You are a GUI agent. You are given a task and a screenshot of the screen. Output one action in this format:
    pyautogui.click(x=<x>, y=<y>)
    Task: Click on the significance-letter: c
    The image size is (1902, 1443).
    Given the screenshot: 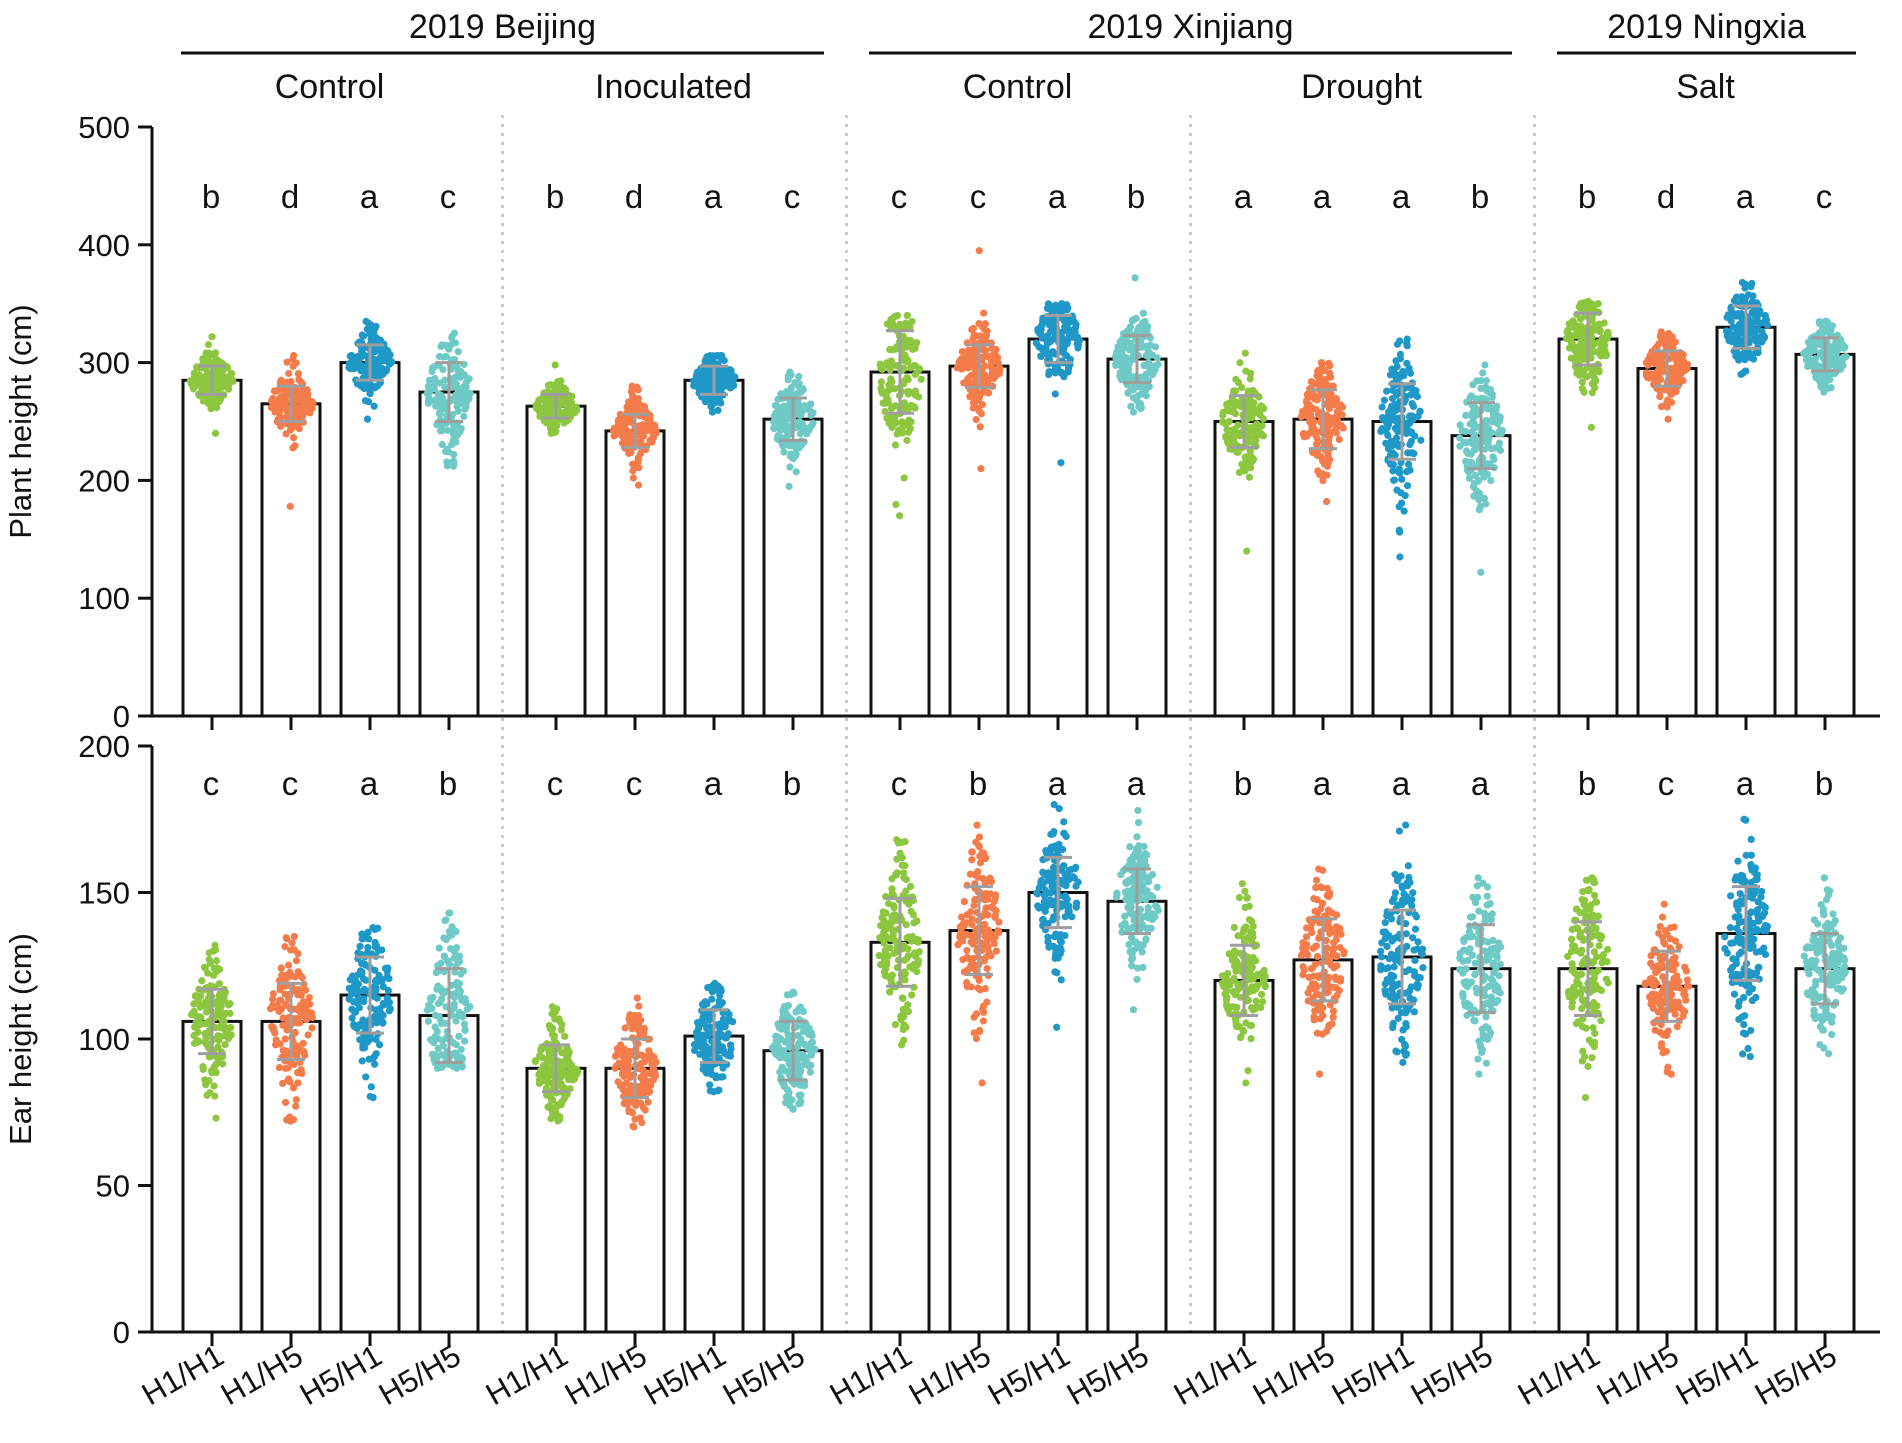 What is the action you would take?
    pyautogui.click(x=290, y=783)
    